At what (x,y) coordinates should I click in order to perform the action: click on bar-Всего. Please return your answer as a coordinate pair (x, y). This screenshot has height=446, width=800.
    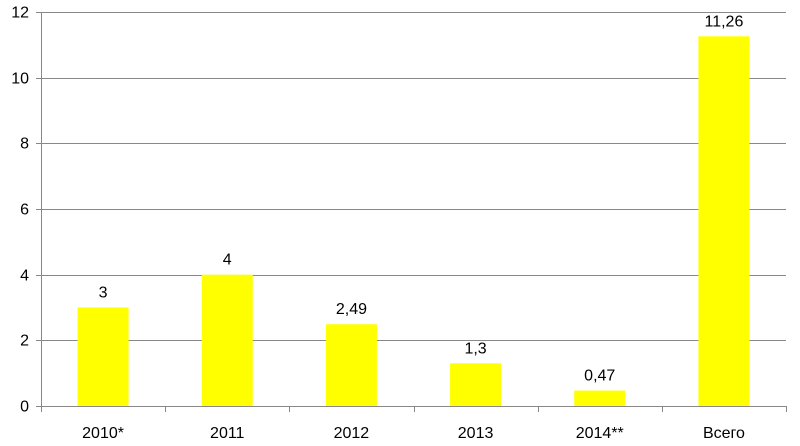
    Looking at the image, I should click on (724, 221).